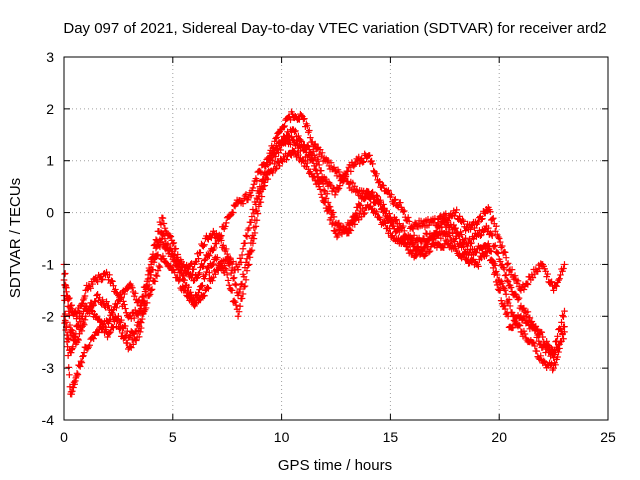  Describe the element at coordinates (48, 316) in the screenshot. I see `y-tick-label: -2` at that location.